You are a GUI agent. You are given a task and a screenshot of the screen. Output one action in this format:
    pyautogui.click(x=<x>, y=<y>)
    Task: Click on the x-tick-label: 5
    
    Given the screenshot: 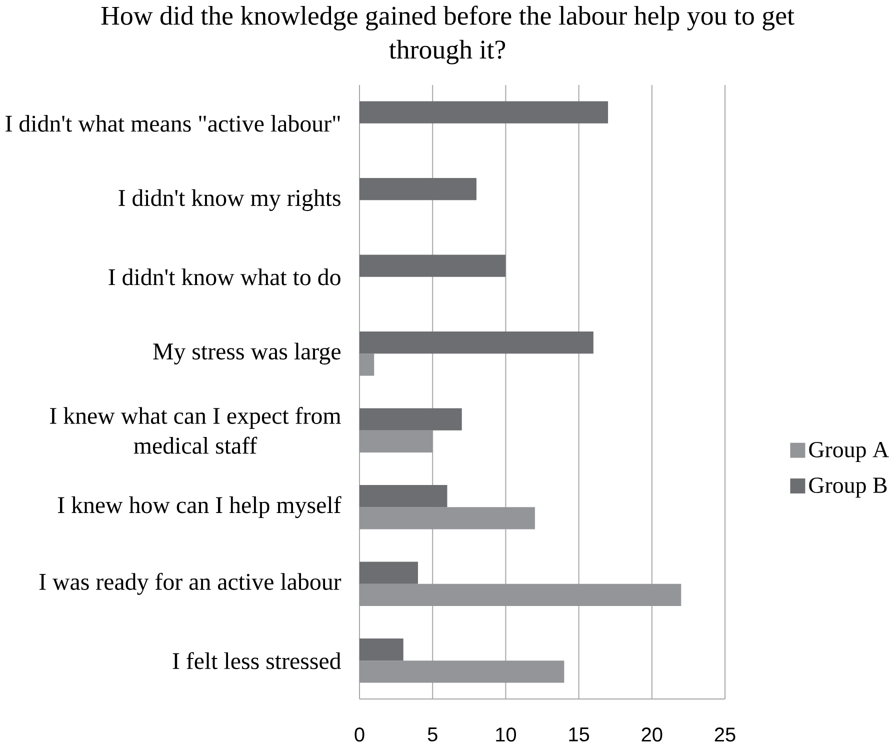 What is the action you would take?
    pyautogui.click(x=433, y=735)
    